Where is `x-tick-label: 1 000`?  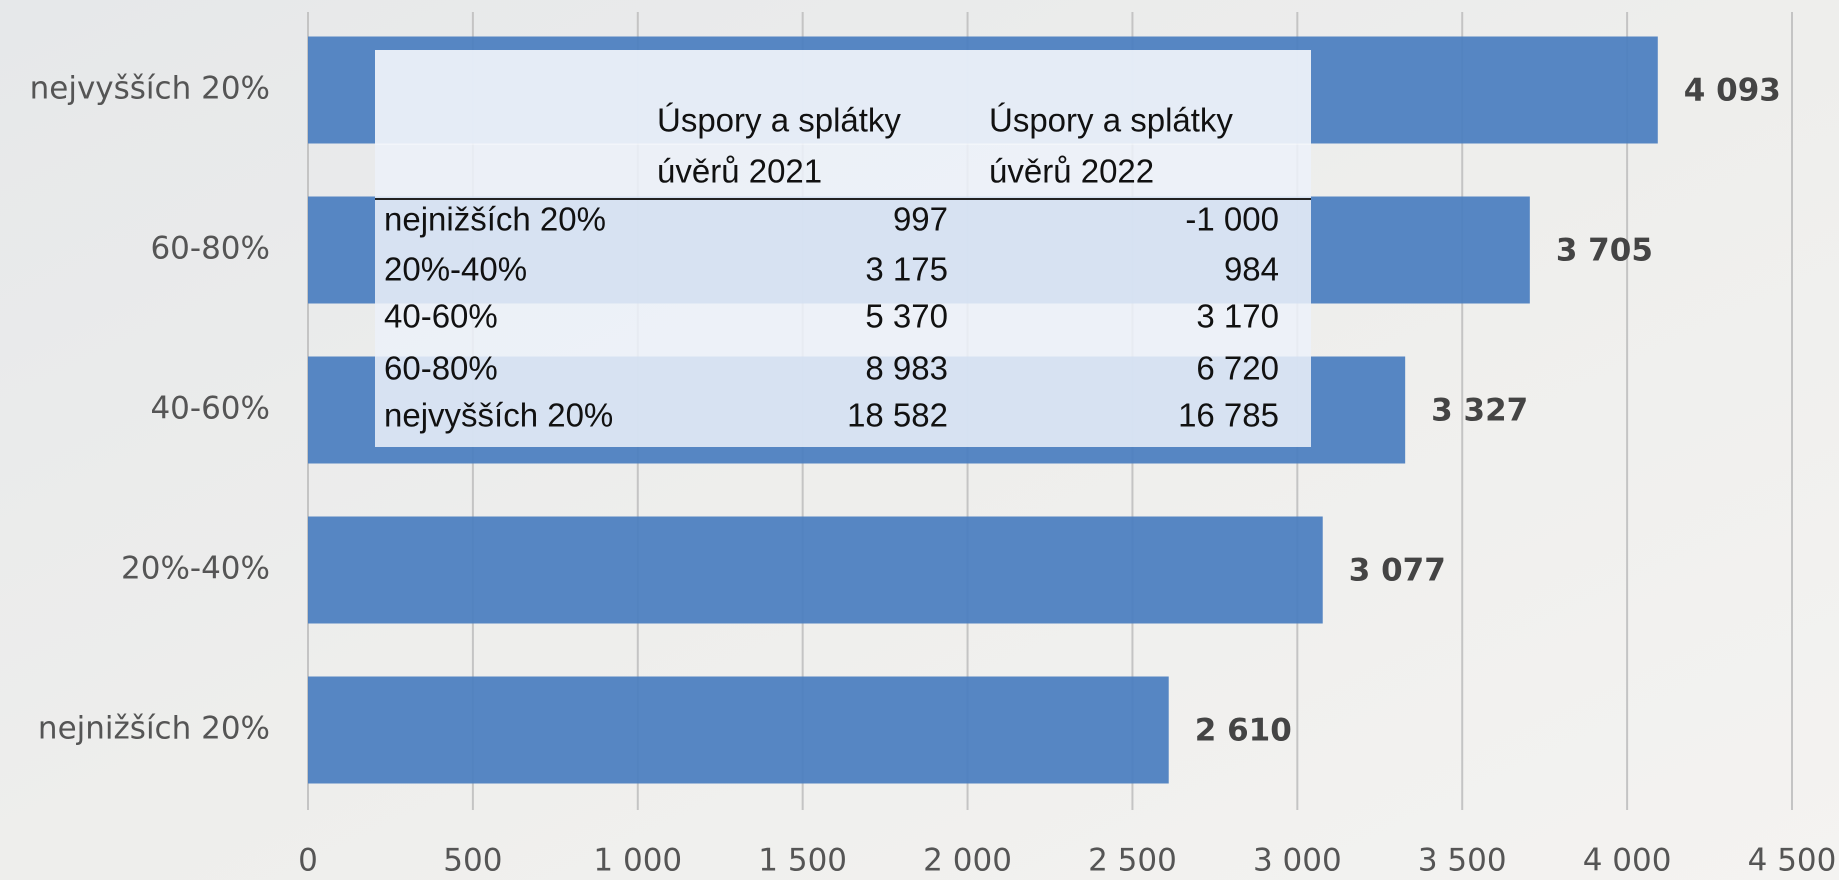 x-tick-label: 1 000 is located at coordinates (637, 861).